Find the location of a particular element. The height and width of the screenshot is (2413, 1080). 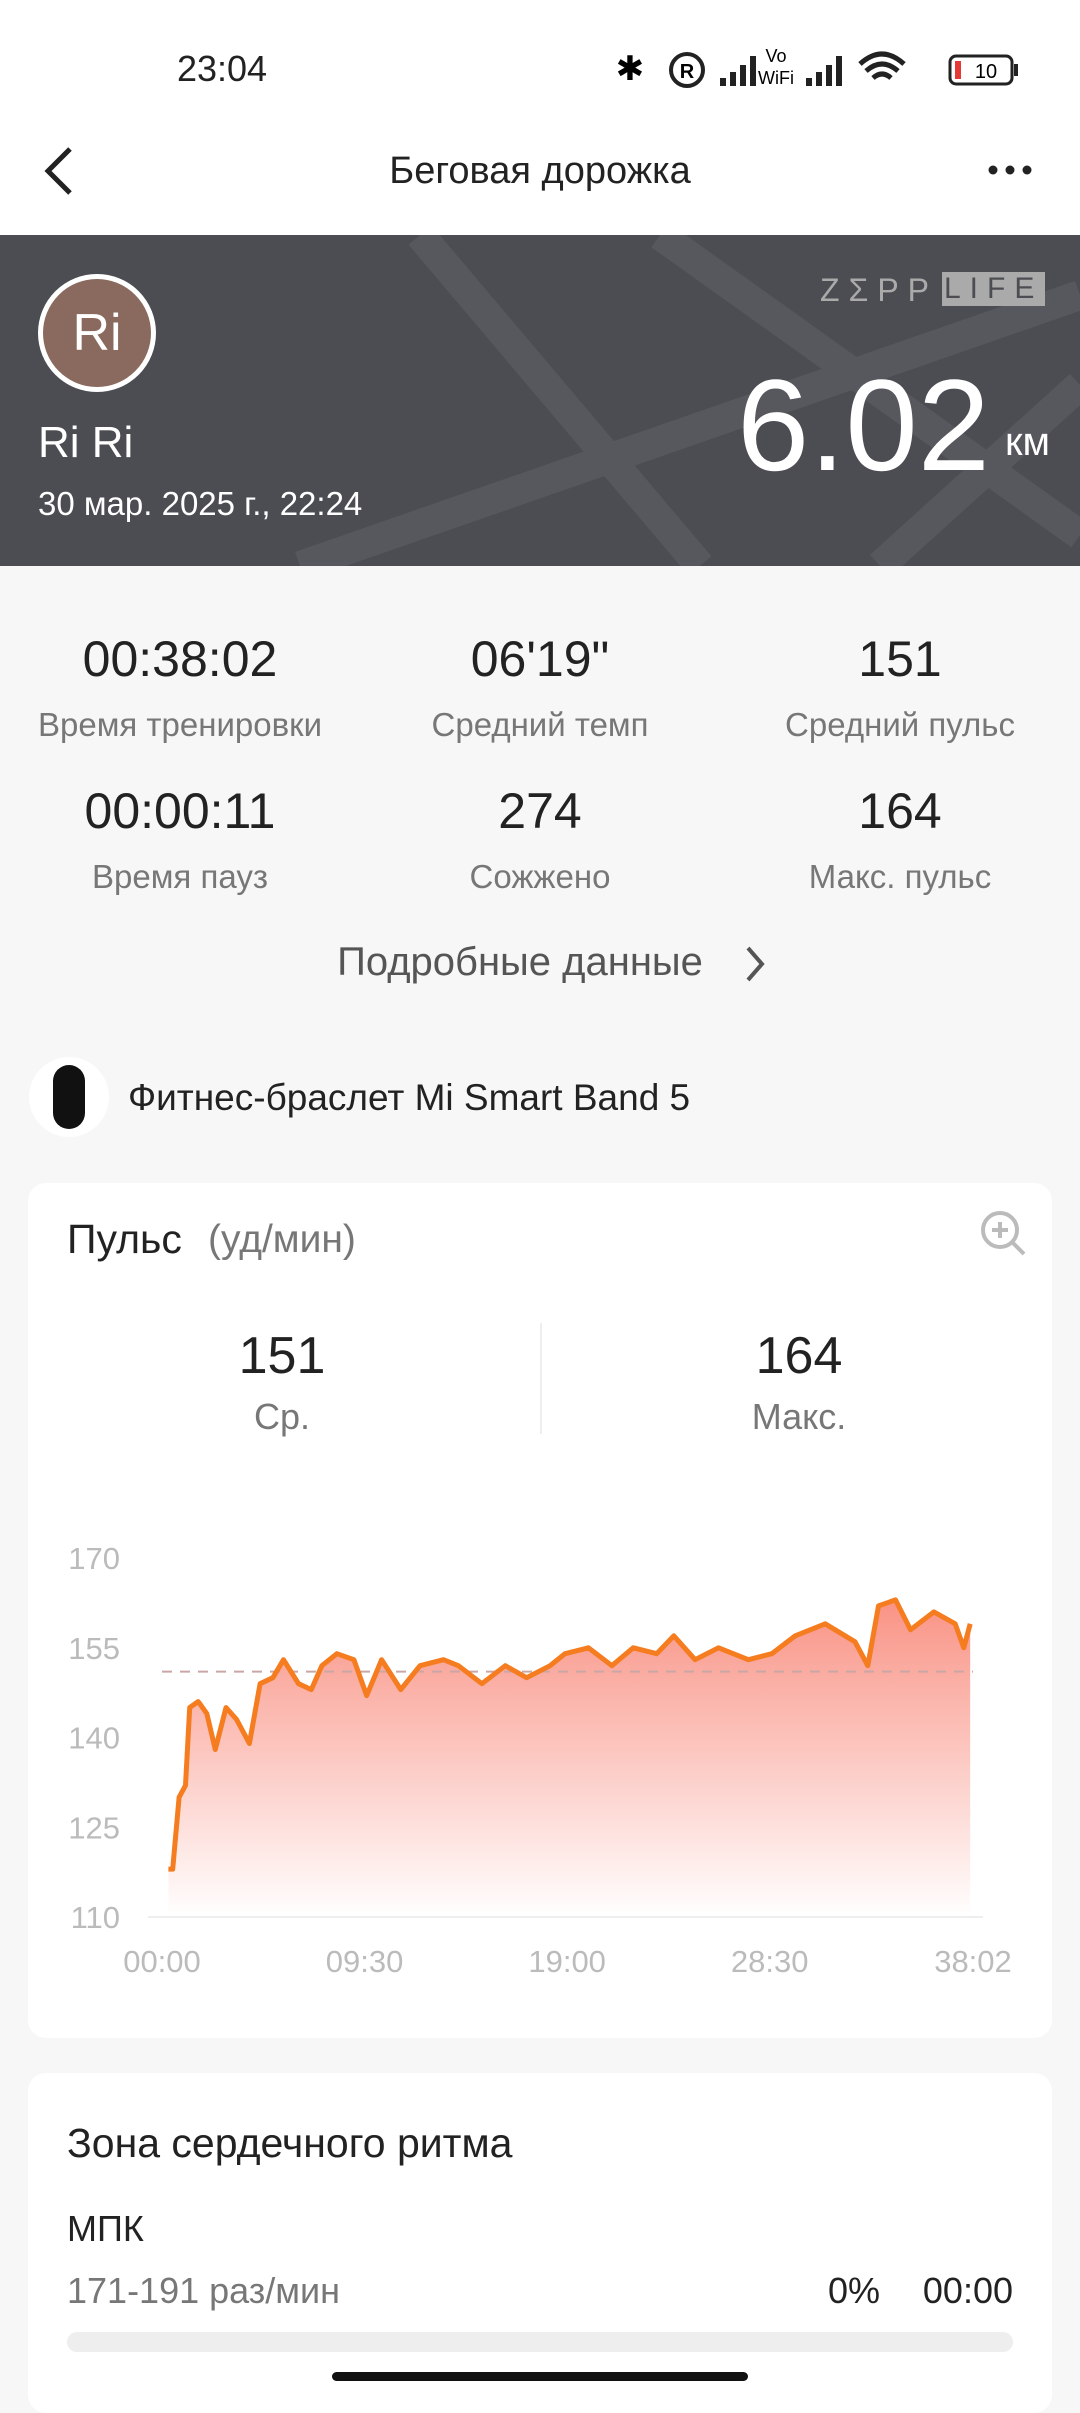

stat-value: 274 is located at coordinates (540, 811).